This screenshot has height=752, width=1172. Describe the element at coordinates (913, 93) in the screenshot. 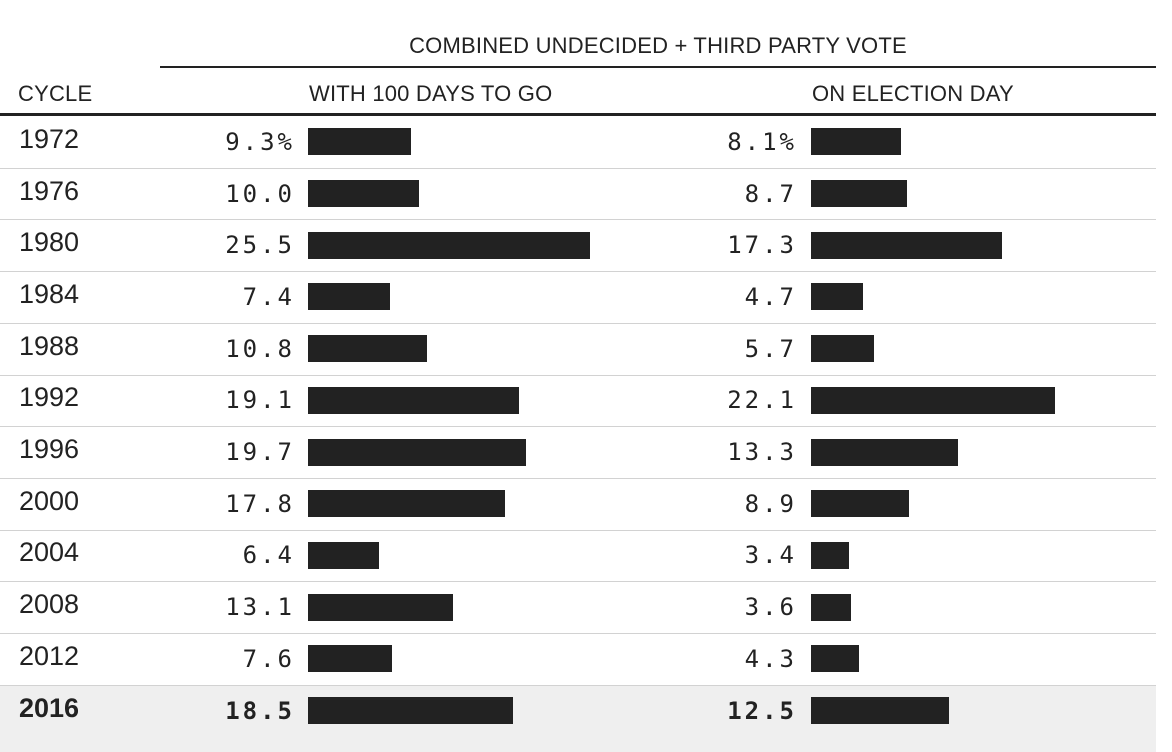

I see `column-header-election-day: ON ELECTION DAY` at that location.